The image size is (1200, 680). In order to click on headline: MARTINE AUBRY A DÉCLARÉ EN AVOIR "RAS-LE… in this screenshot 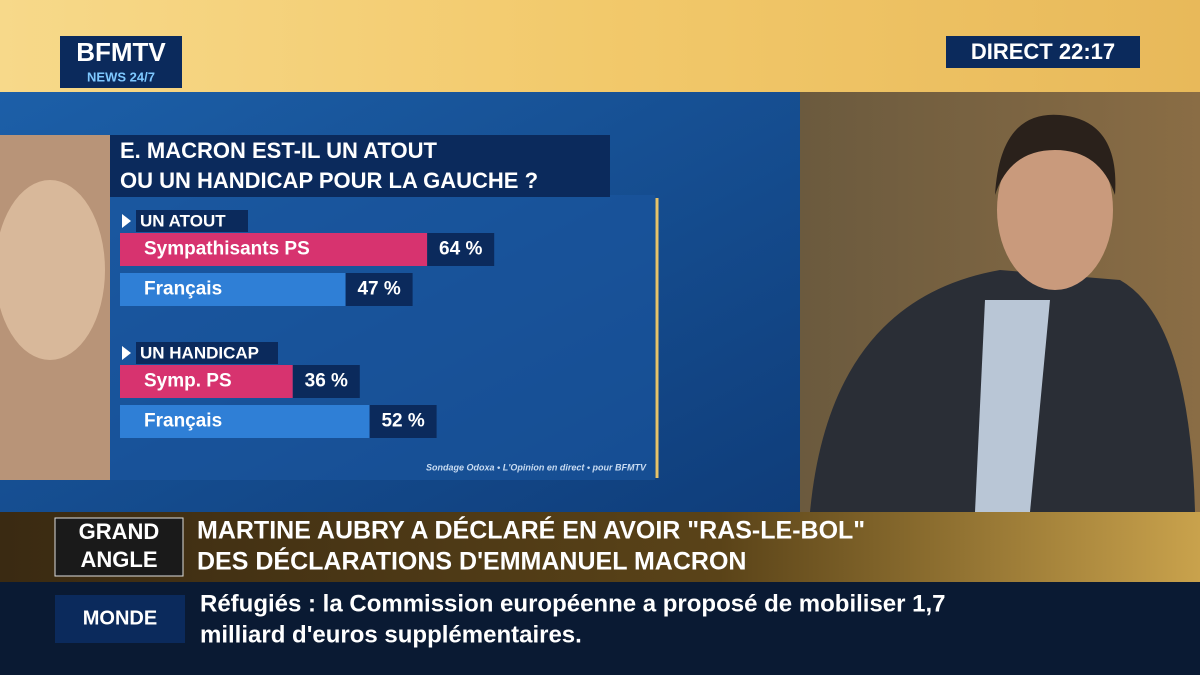, I will do `click(531, 530)`.